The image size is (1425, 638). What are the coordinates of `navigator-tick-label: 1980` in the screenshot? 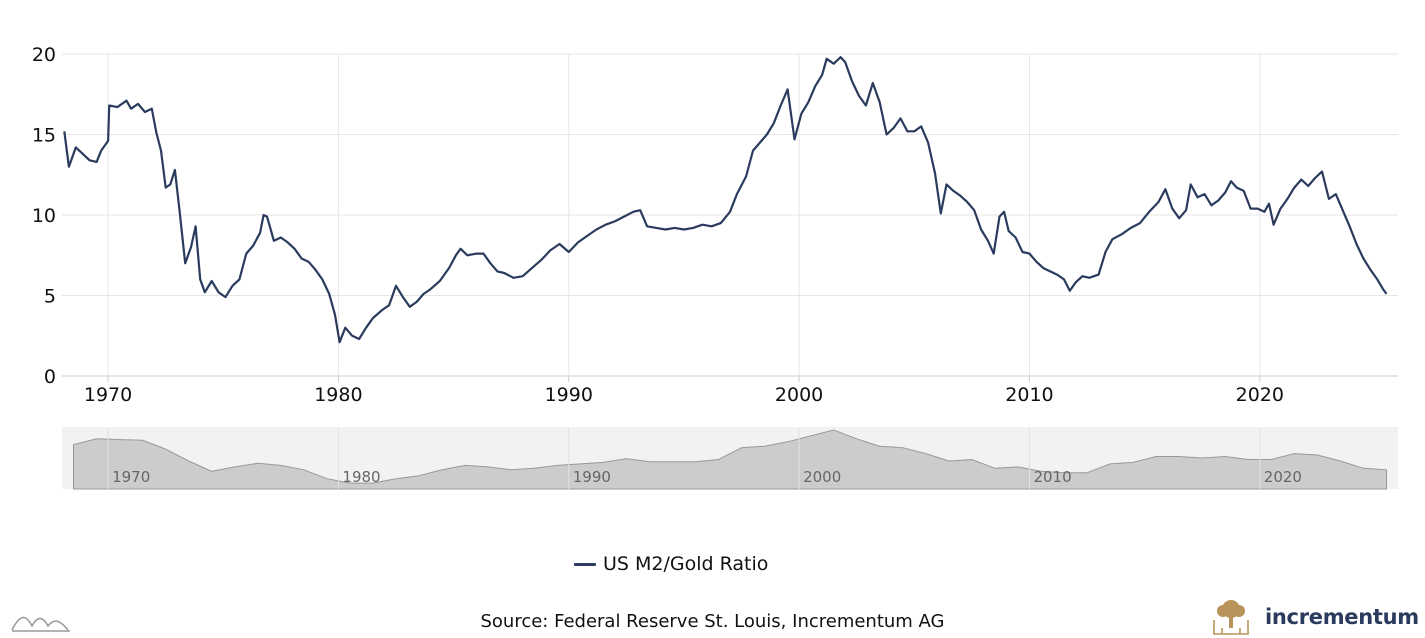 It's located at (361, 477).